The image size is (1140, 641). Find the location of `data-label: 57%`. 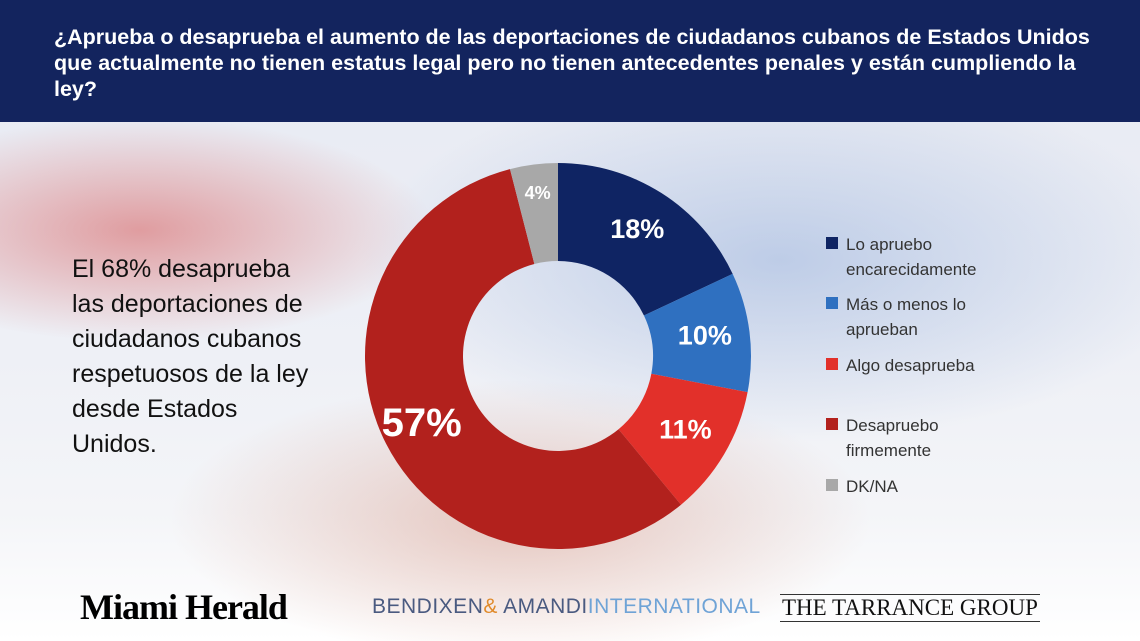

data-label: 57% is located at coordinates (422, 423).